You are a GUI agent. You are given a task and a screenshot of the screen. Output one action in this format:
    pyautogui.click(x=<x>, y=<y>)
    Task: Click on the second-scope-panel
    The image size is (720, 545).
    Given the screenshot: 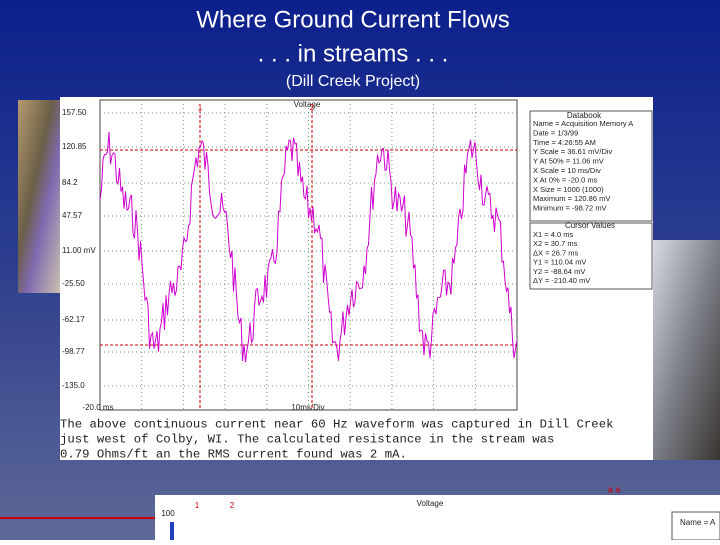 What is the action you would take?
    pyautogui.click(x=437, y=517)
    